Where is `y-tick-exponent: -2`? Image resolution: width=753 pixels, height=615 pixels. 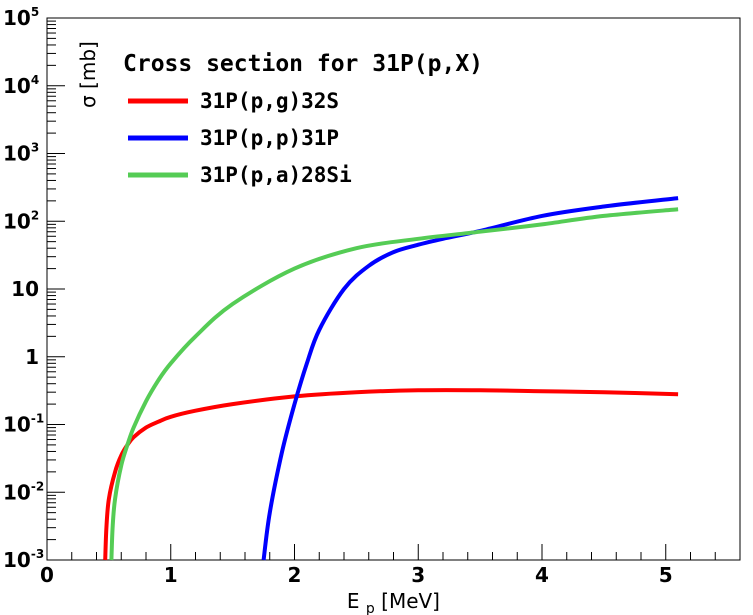 y-tick-exponent: -2 is located at coordinates (37, 486).